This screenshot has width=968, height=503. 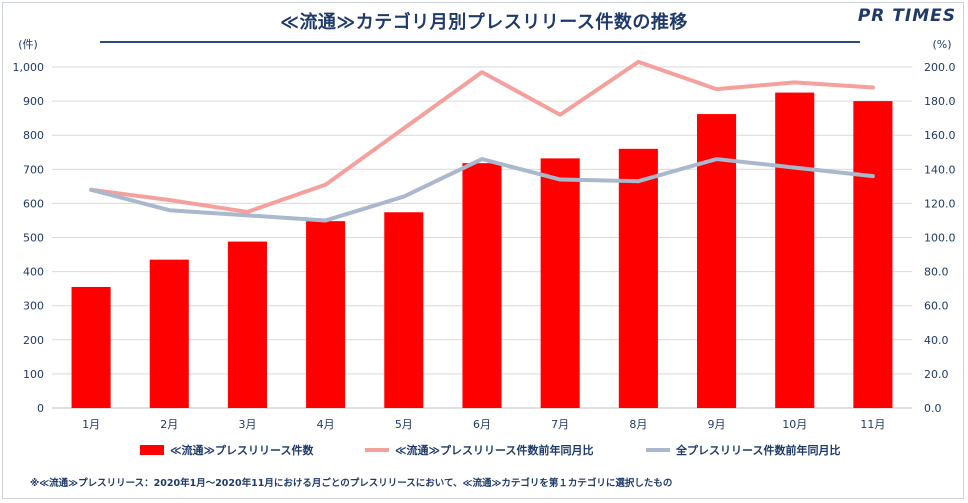 What do you see at coordinates (326, 424) in the screenshot?
I see `x-tick-label: 4月` at bounding box center [326, 424].